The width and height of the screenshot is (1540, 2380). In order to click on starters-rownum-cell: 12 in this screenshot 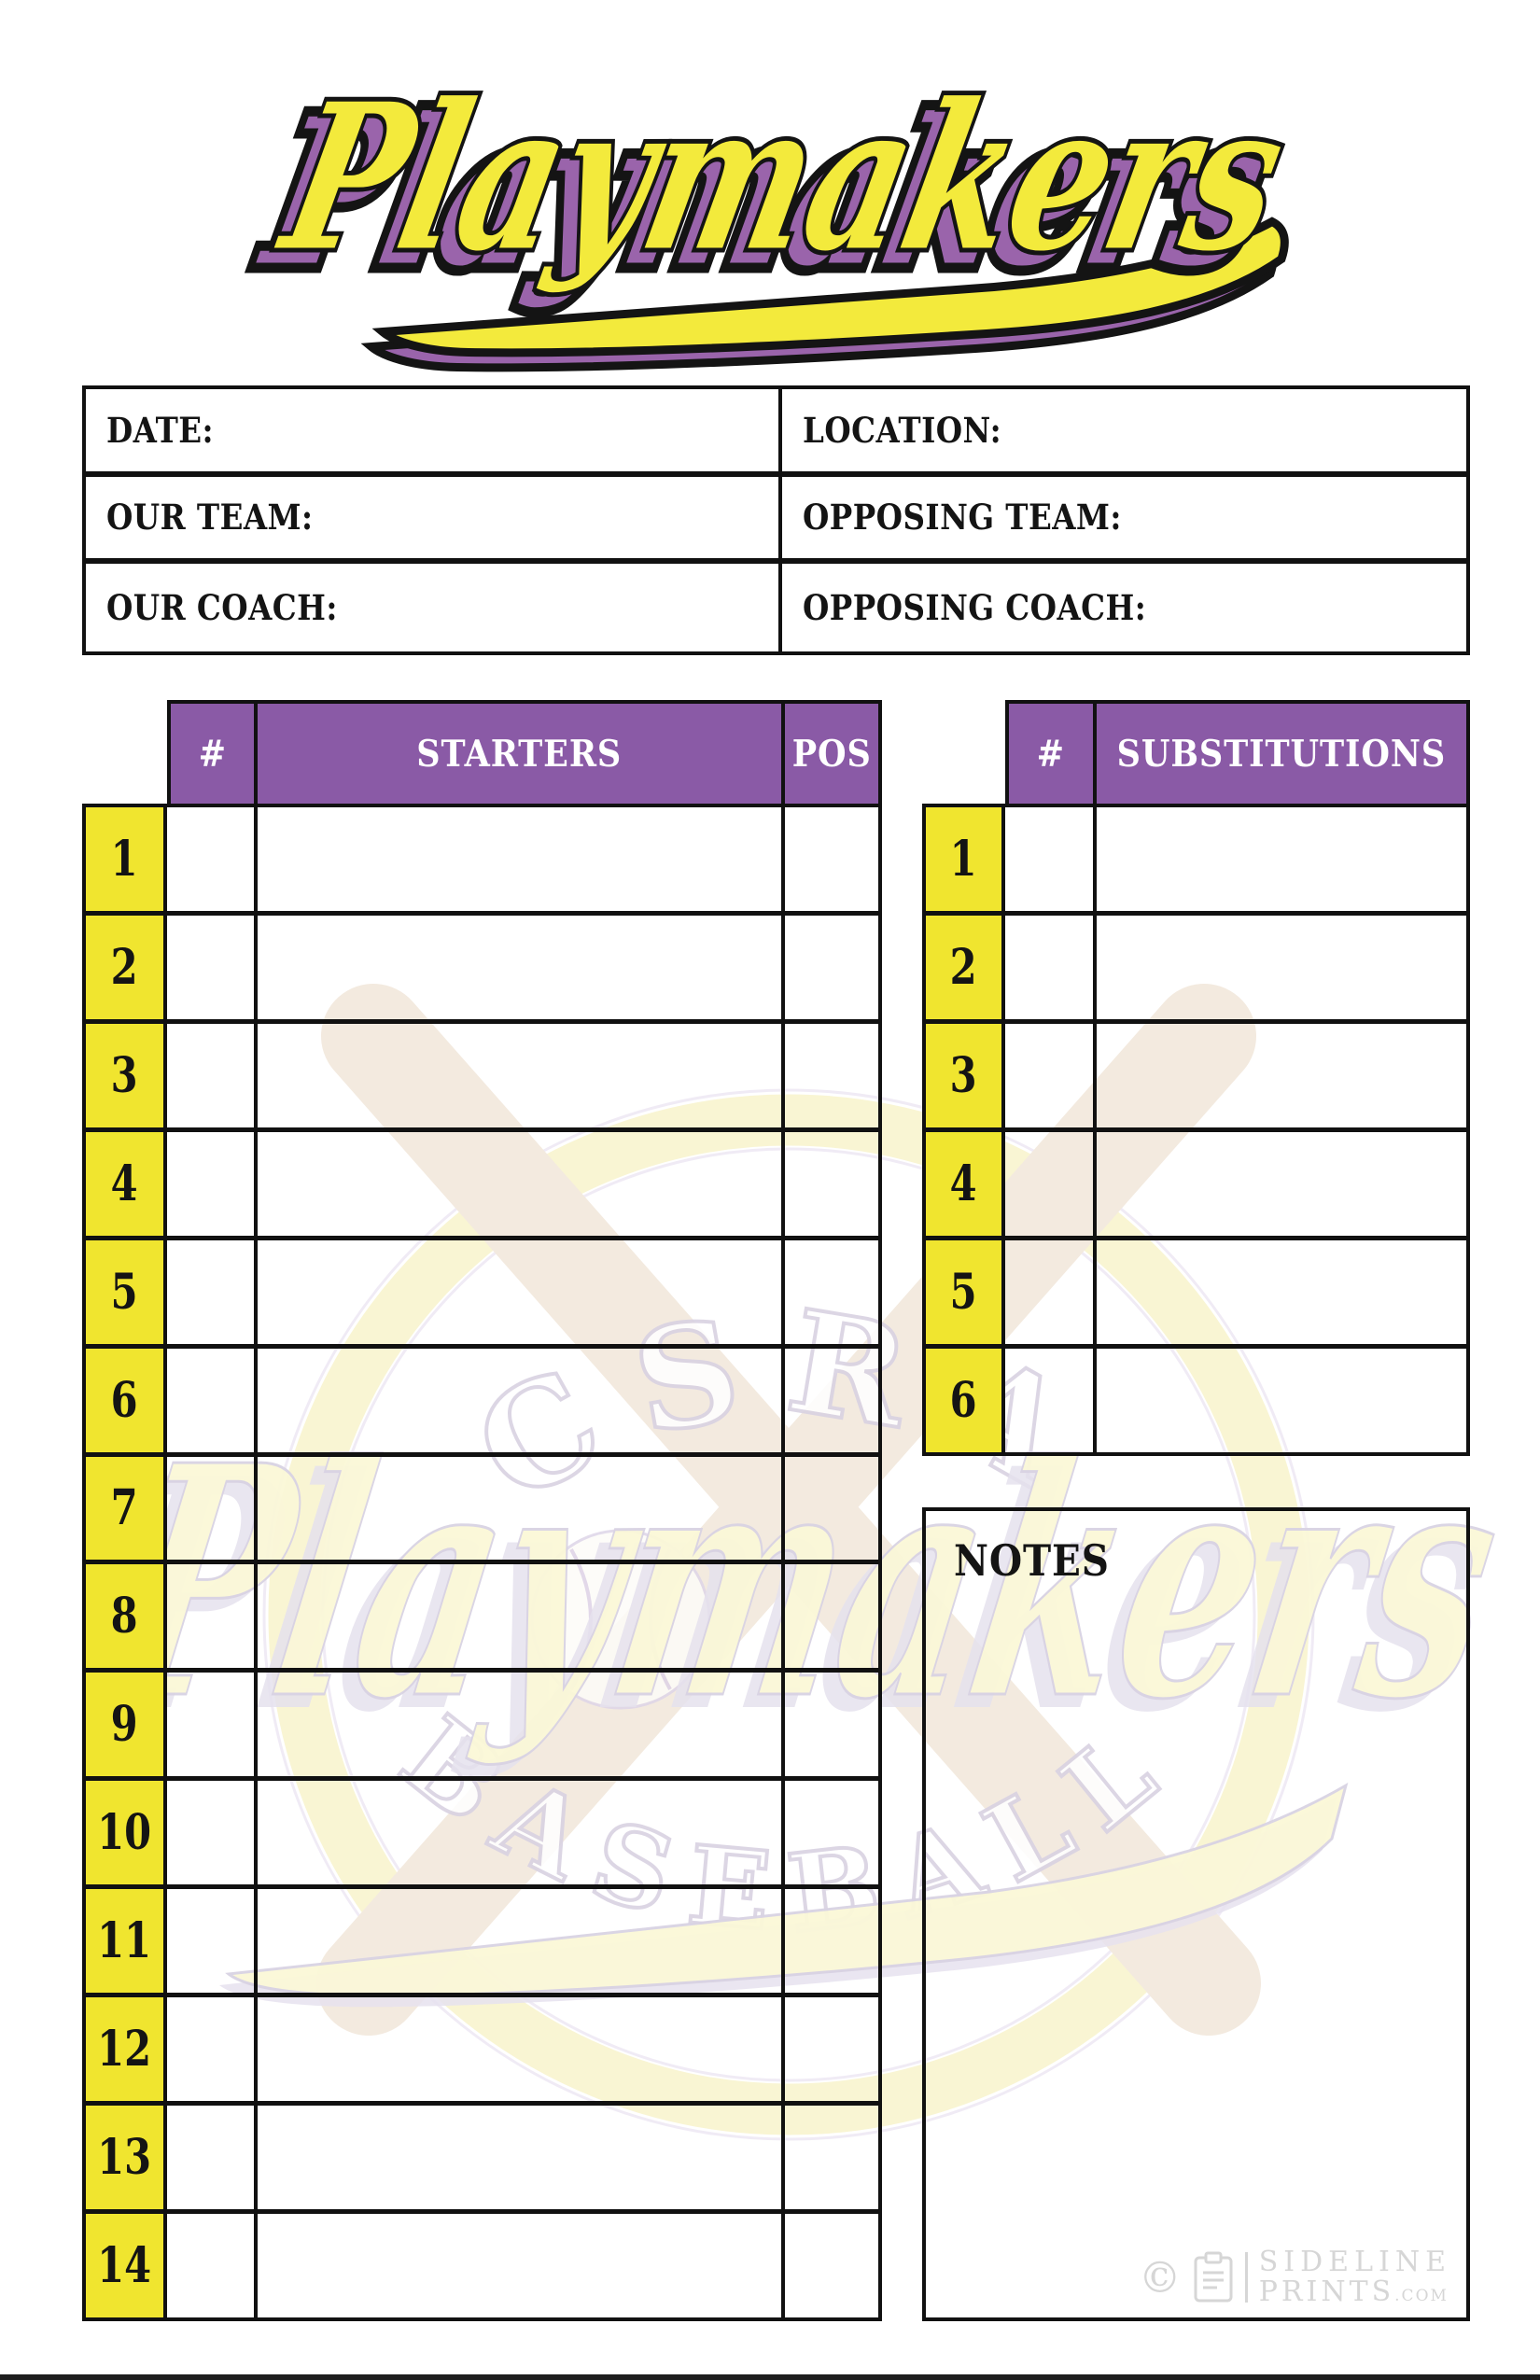, I will do `click(126, 2049)`.